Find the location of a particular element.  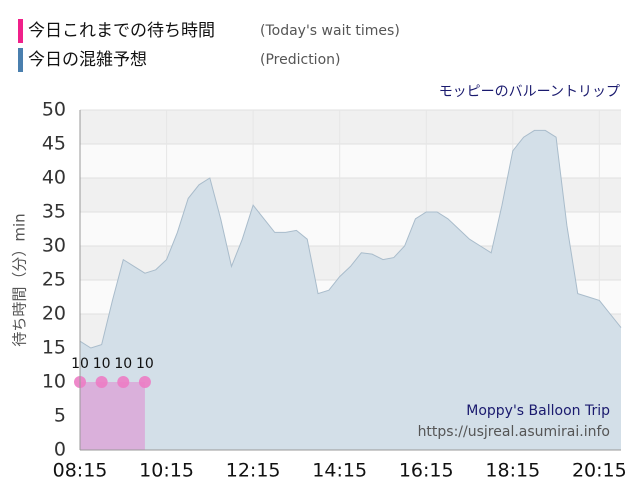

x-tick-label: 08:15 is located at coordinates (80, 471).